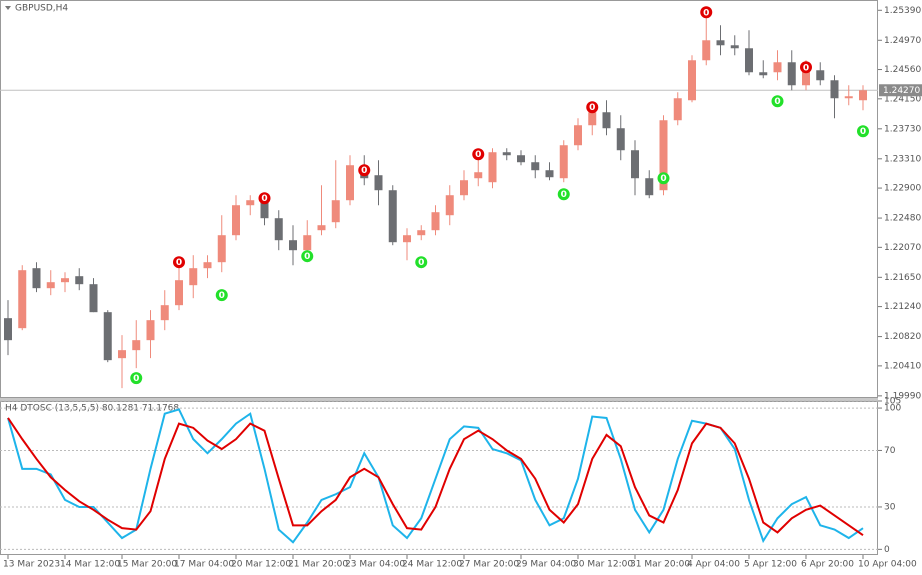 The width and height of the screenshot is (922, 575). I want to click on current-price-label: 1.24270, so click(901, 91).